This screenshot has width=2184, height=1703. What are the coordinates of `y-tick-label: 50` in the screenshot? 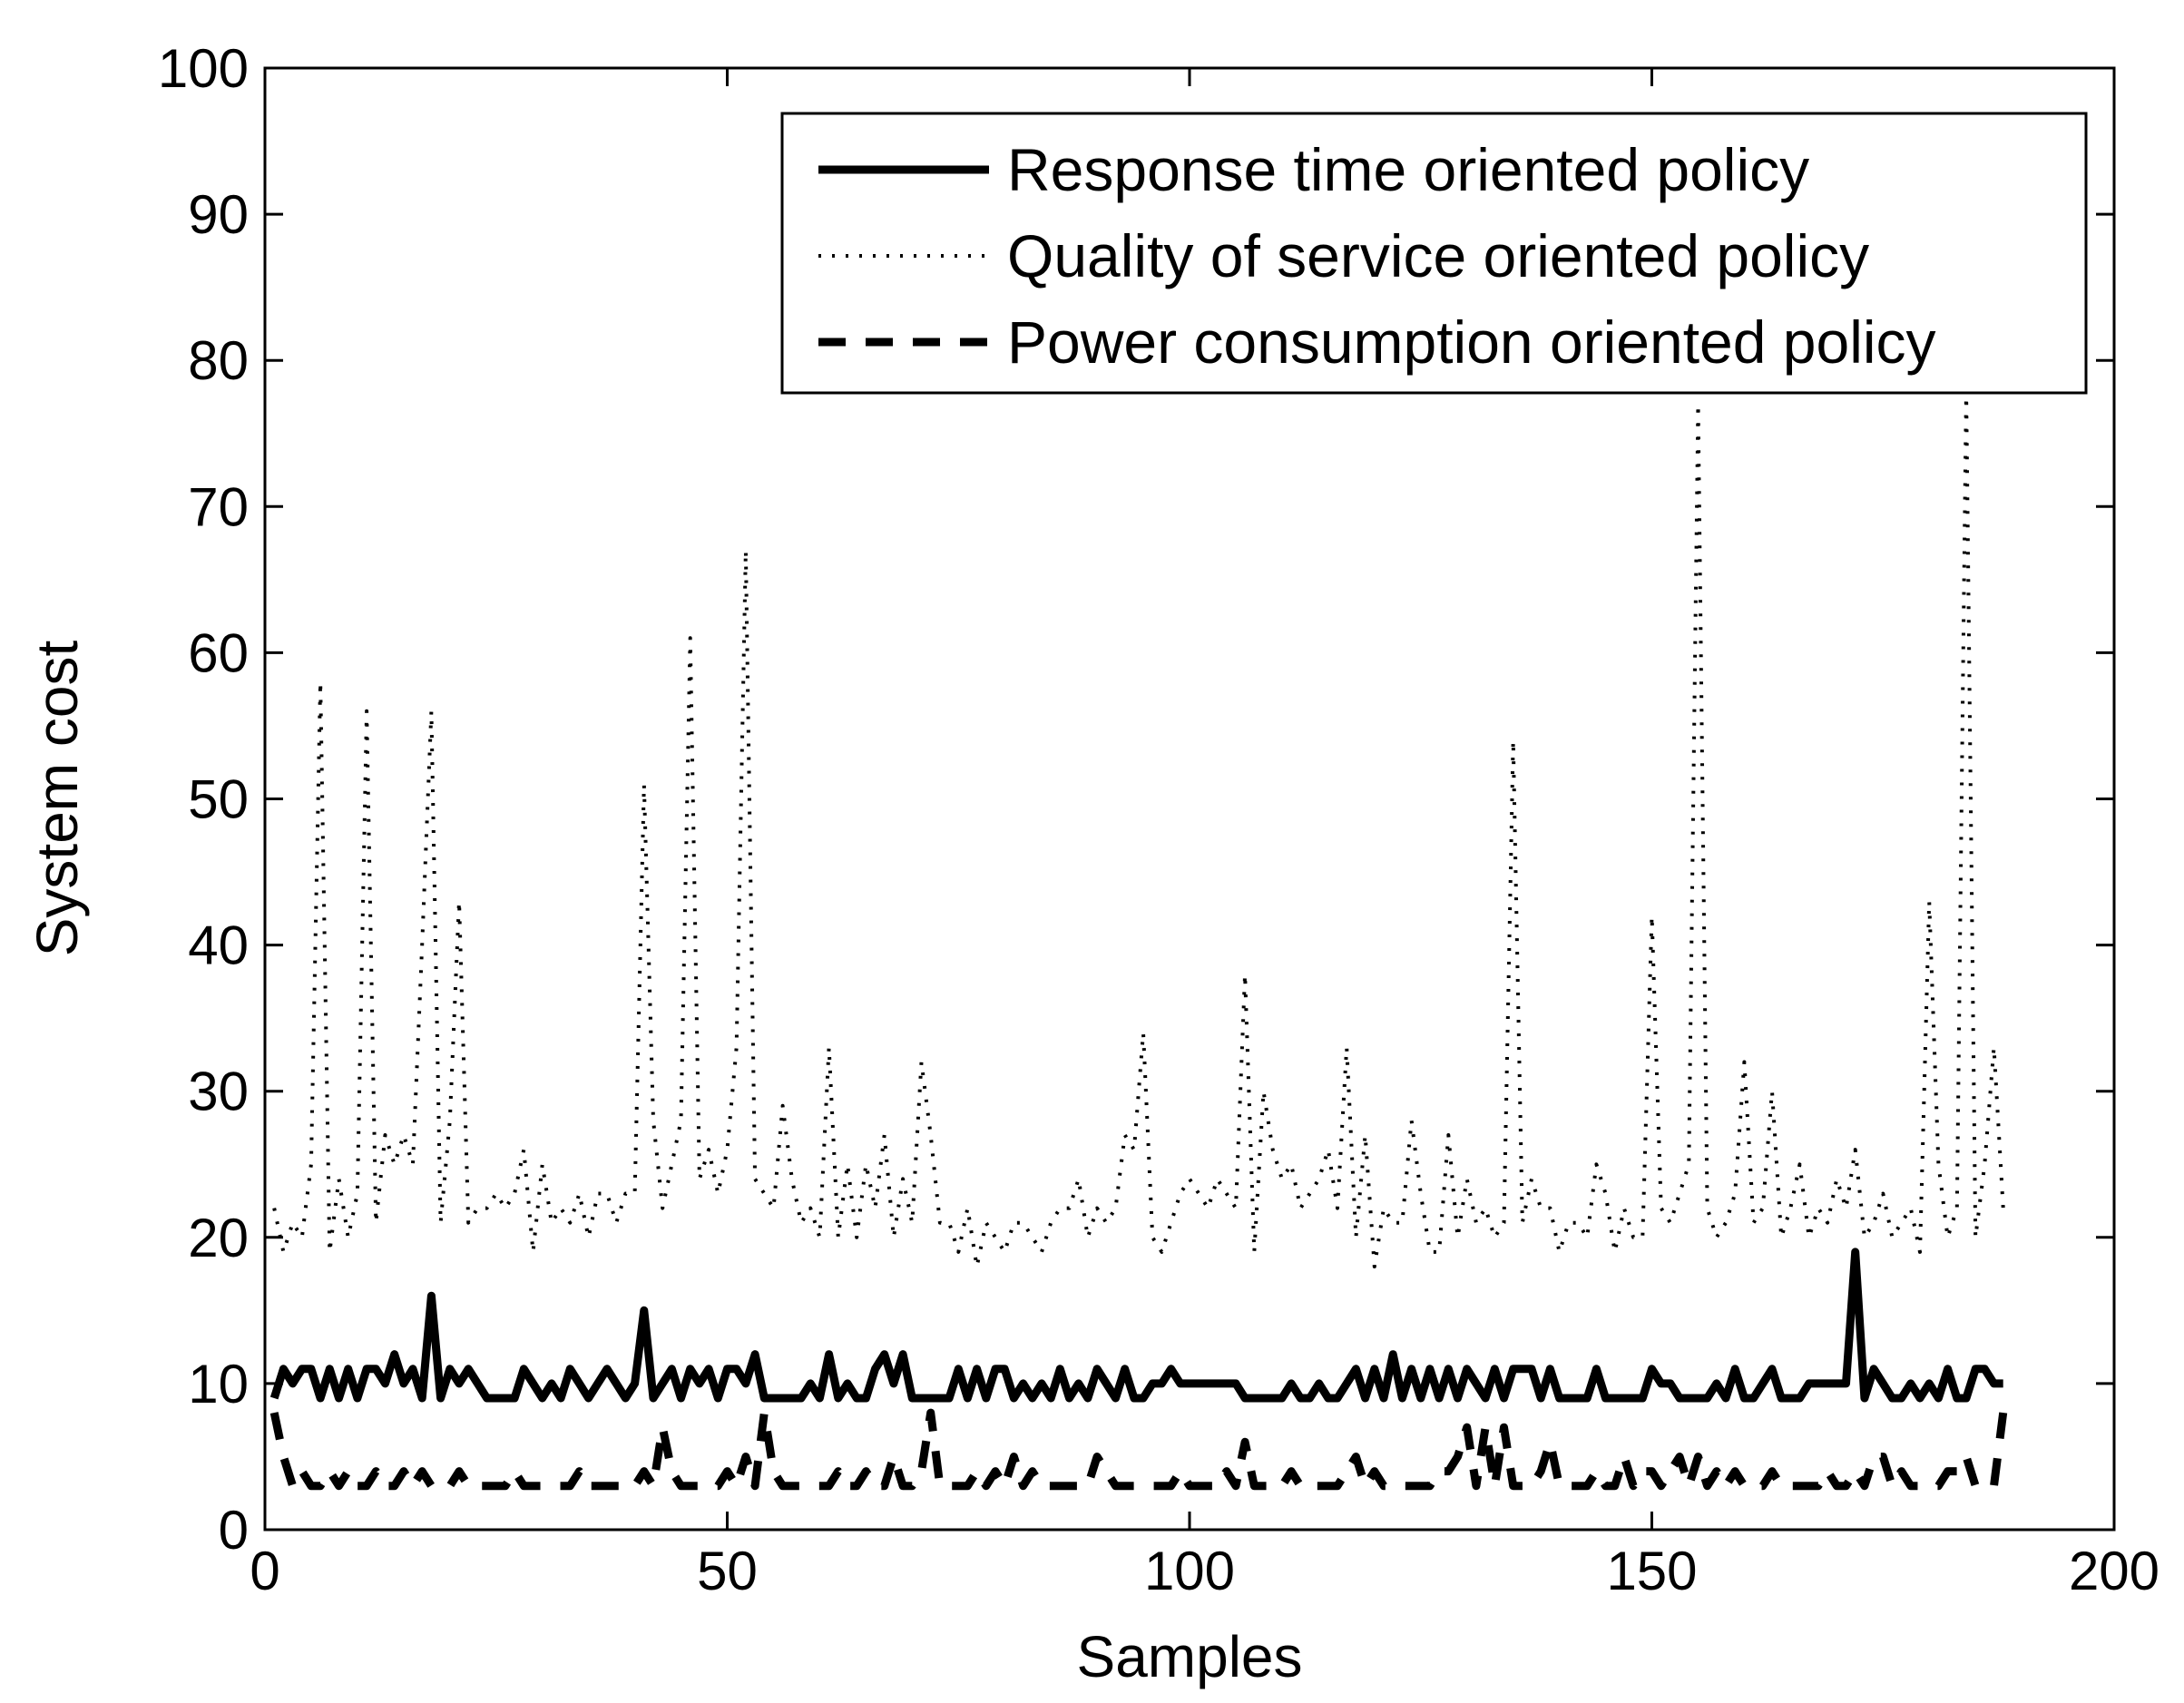 It's located at (219, 800).